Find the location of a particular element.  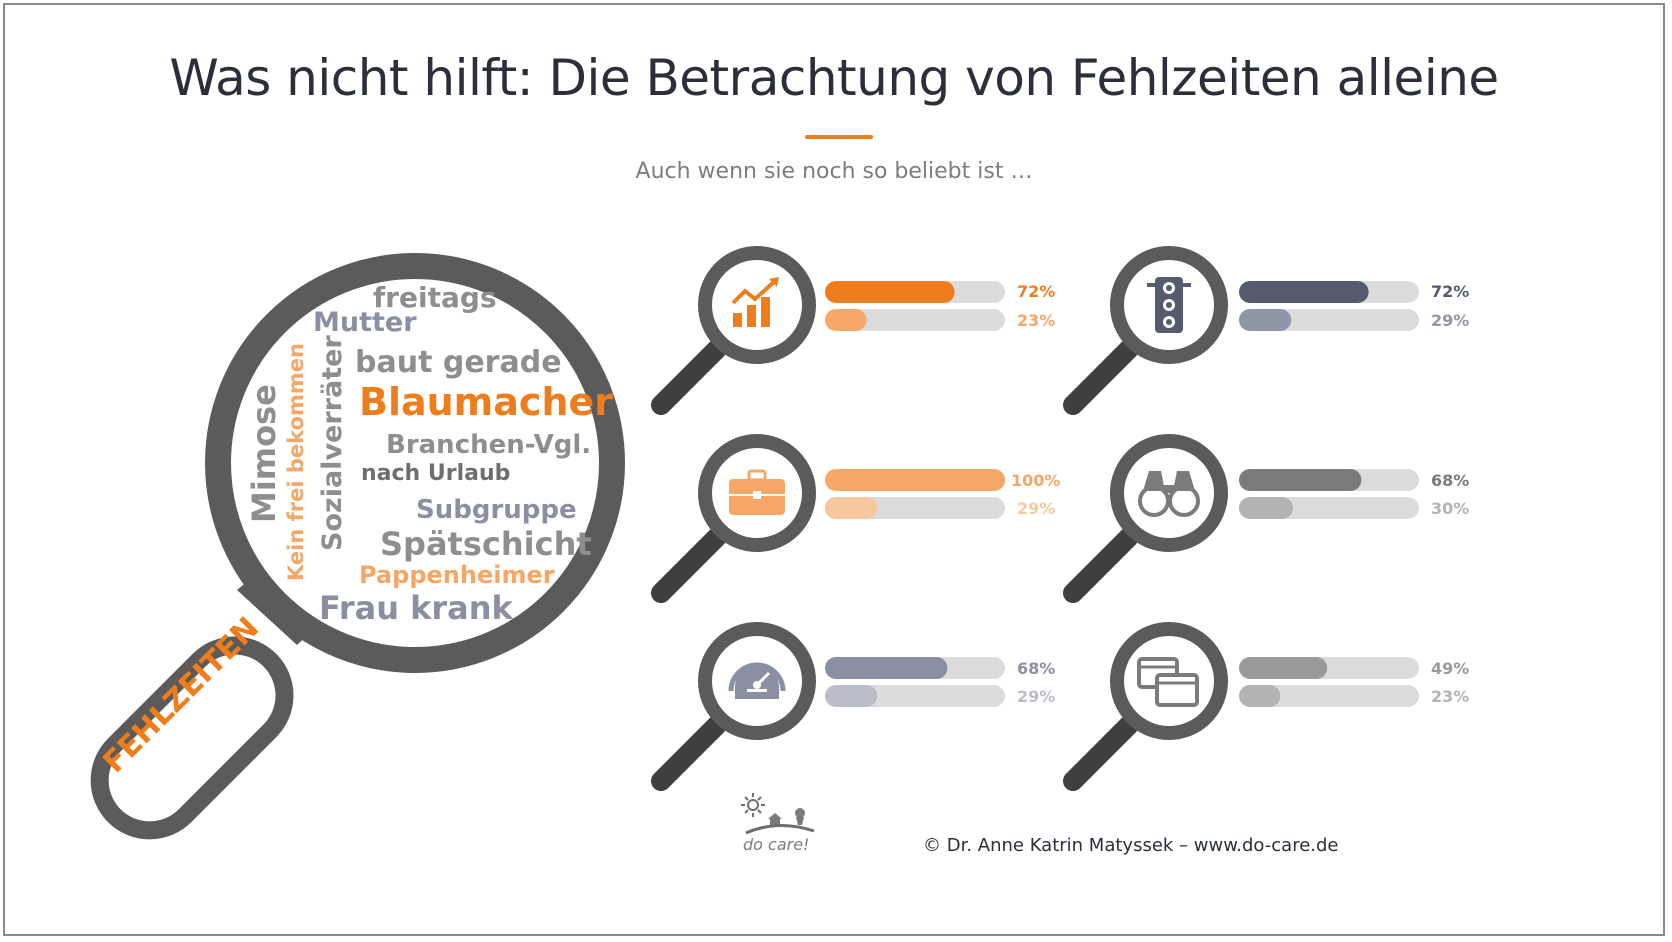

word-mutter: Mutter is located at coordinates (365, 322).